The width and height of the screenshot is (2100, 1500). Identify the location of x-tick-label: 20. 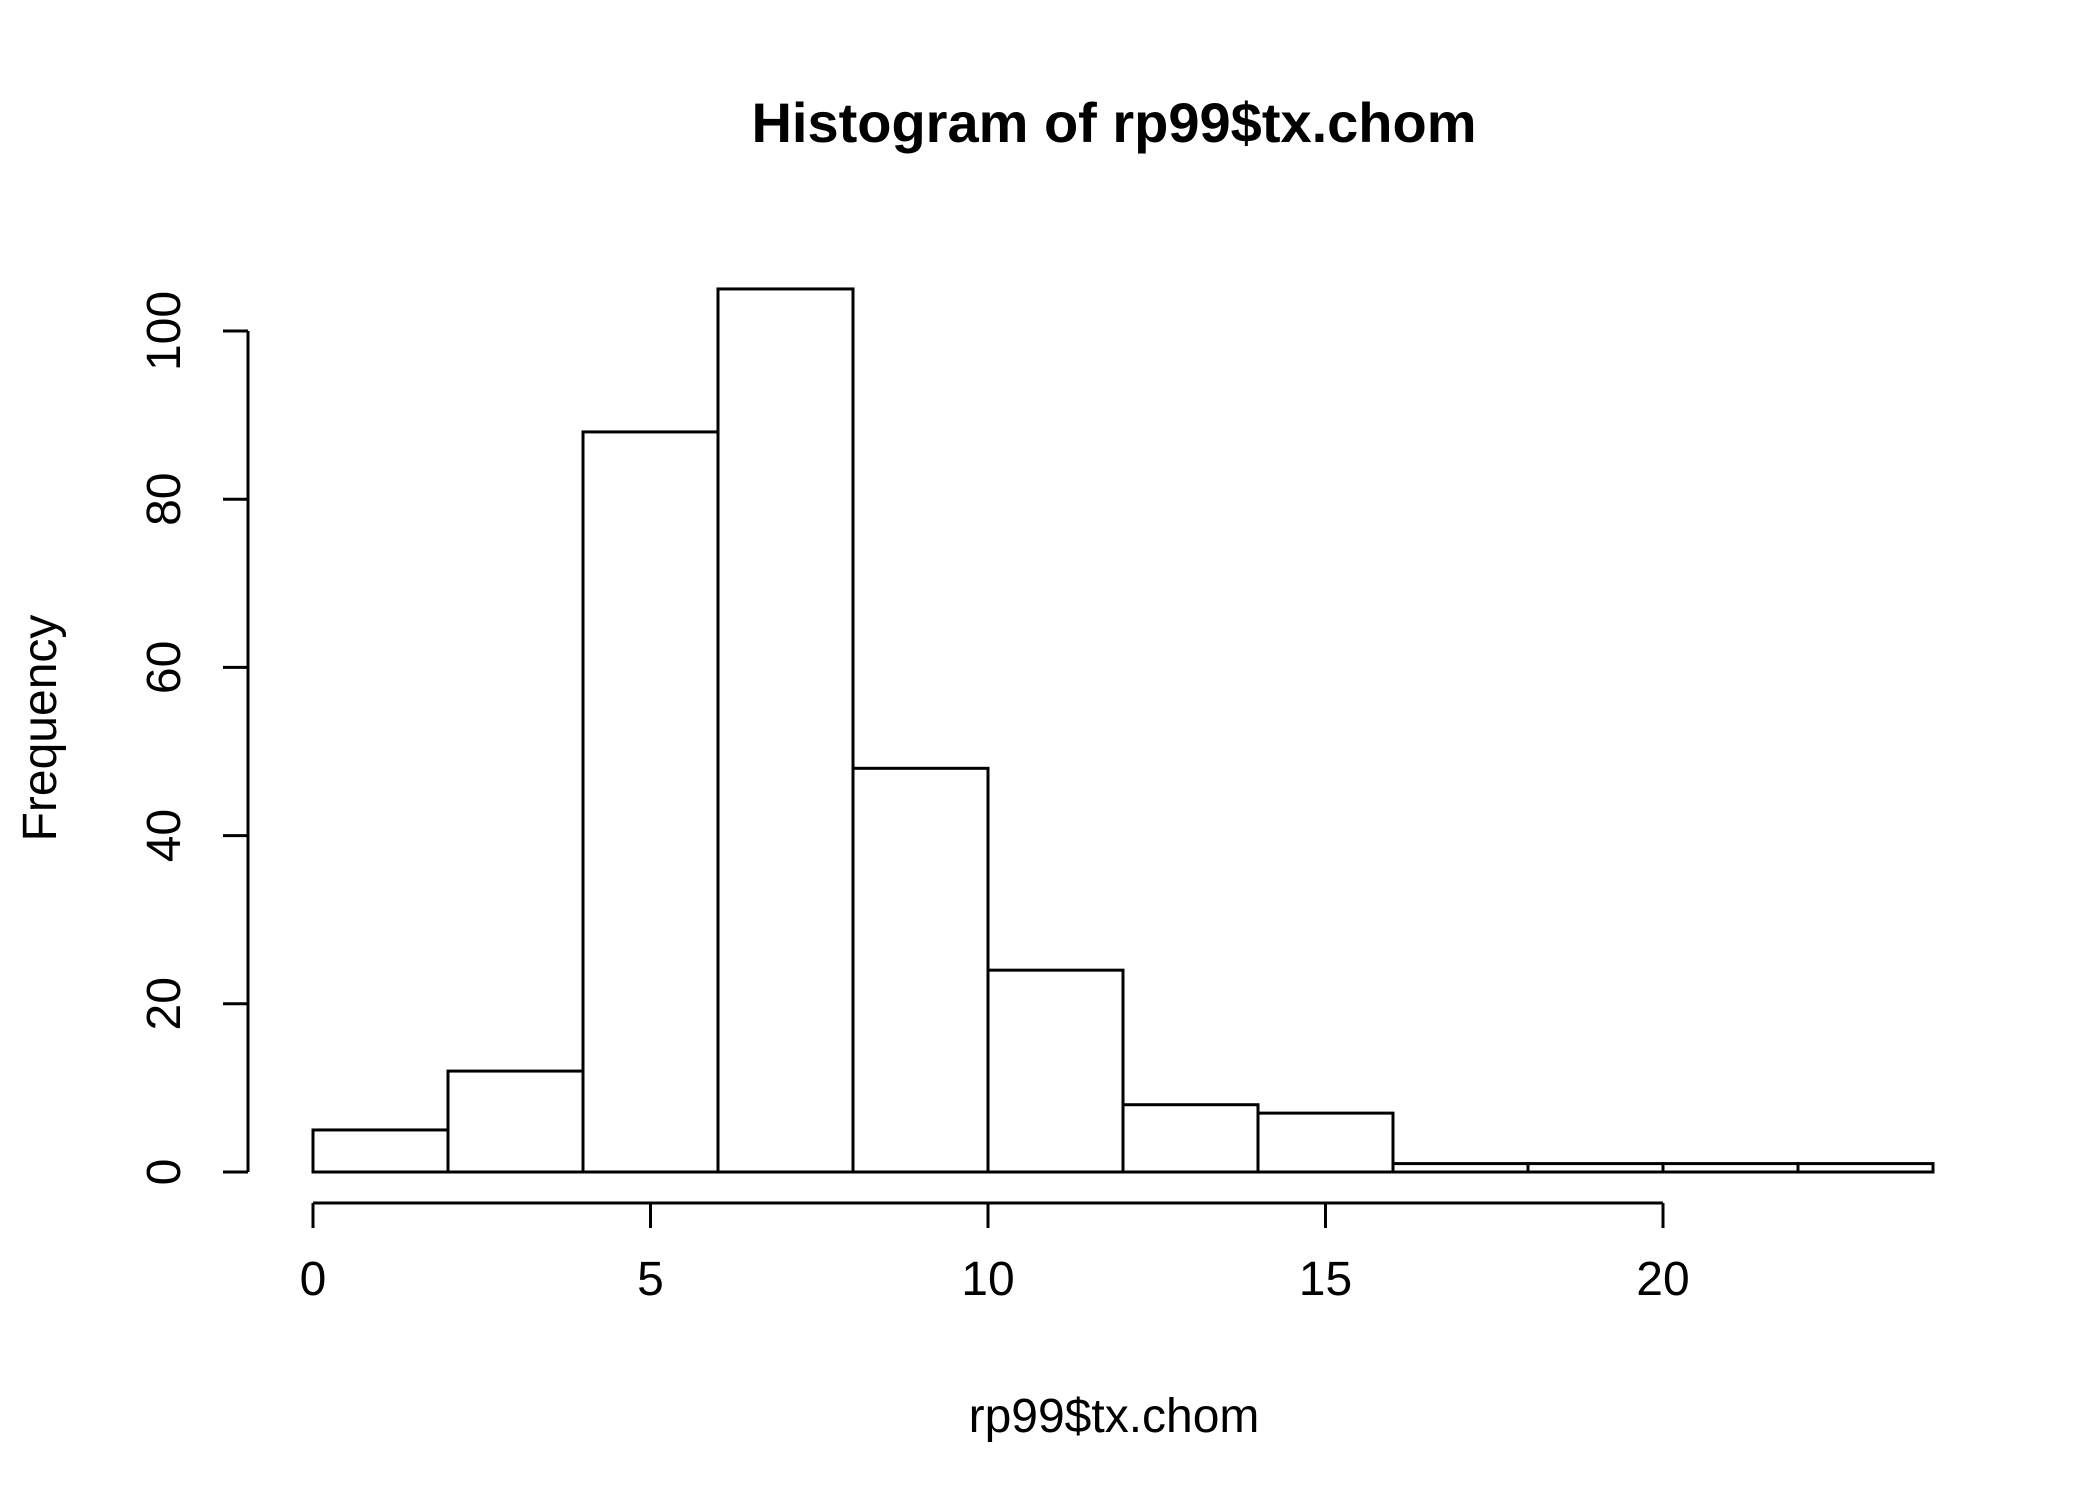
(1662, 1279).